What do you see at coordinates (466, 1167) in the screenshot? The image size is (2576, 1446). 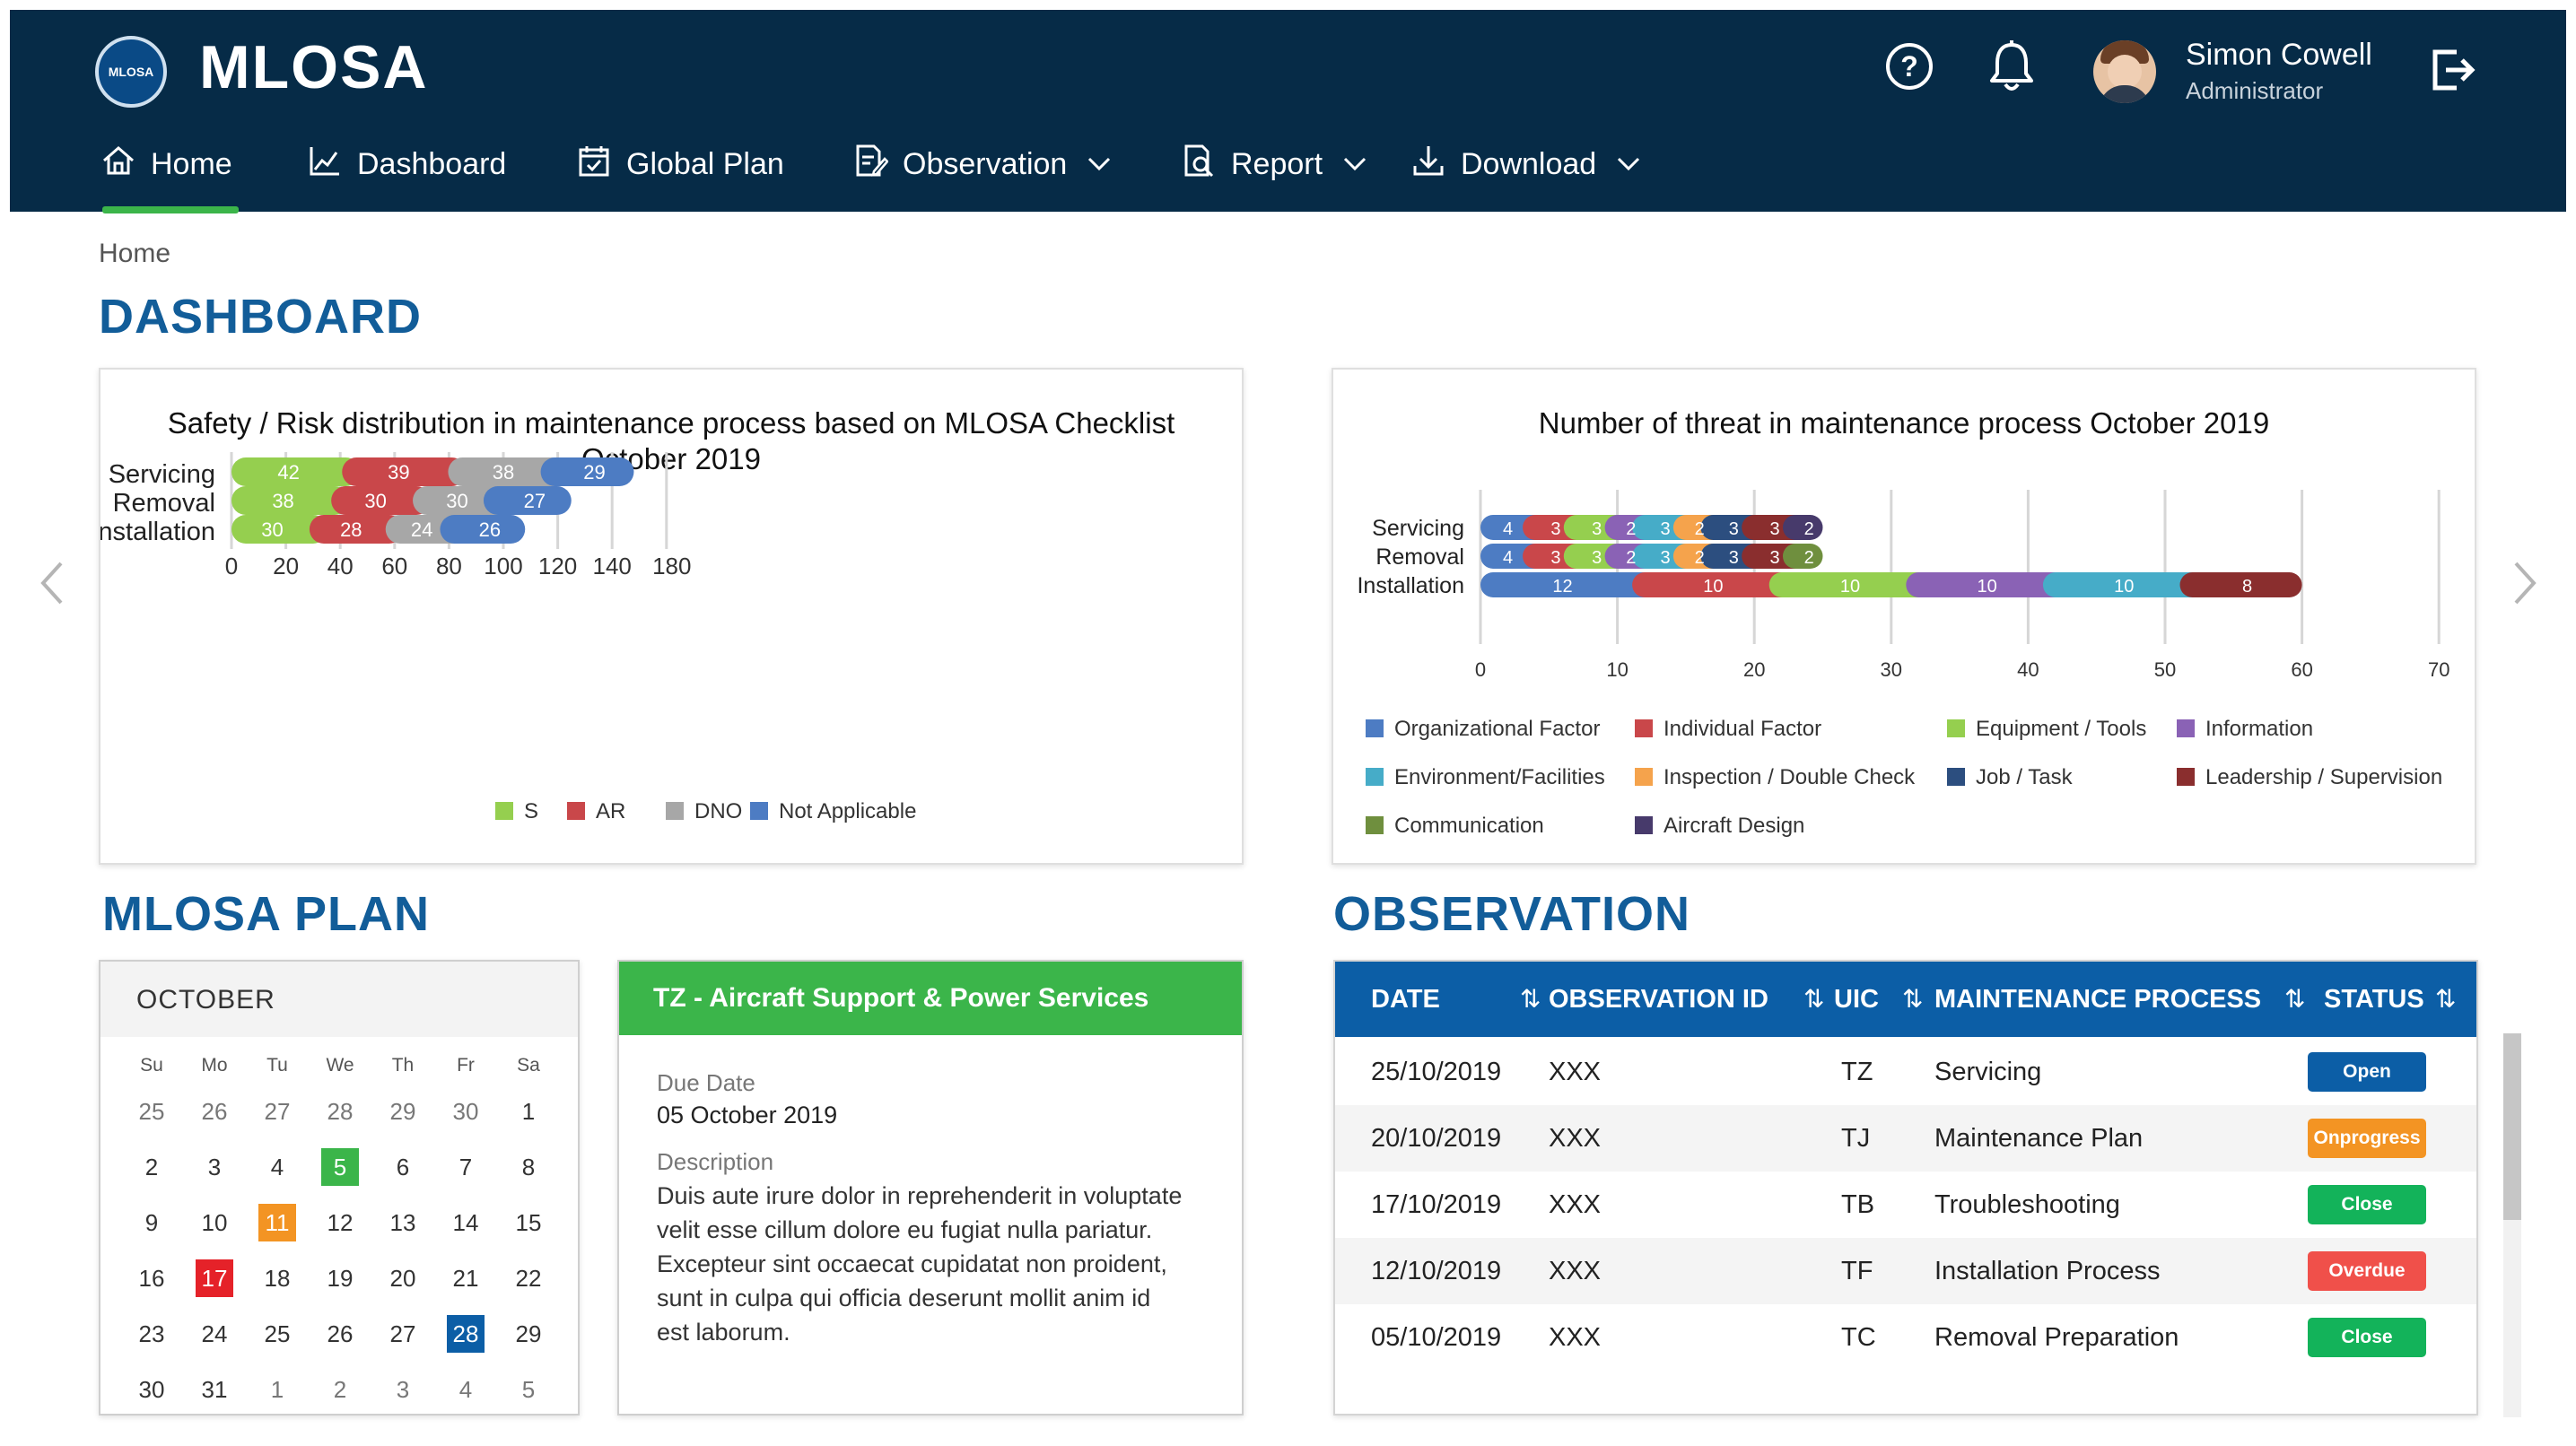 I see `calendar-day: 7` at bounding box center [466, 1167].